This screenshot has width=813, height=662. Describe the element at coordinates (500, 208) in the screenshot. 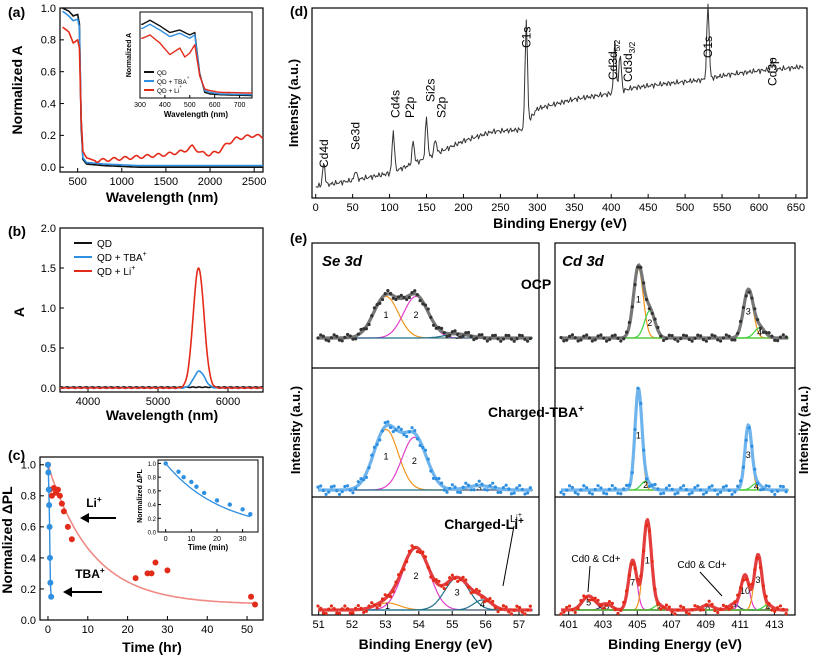

I see `panel-d-xtick-label: 250` at that location.